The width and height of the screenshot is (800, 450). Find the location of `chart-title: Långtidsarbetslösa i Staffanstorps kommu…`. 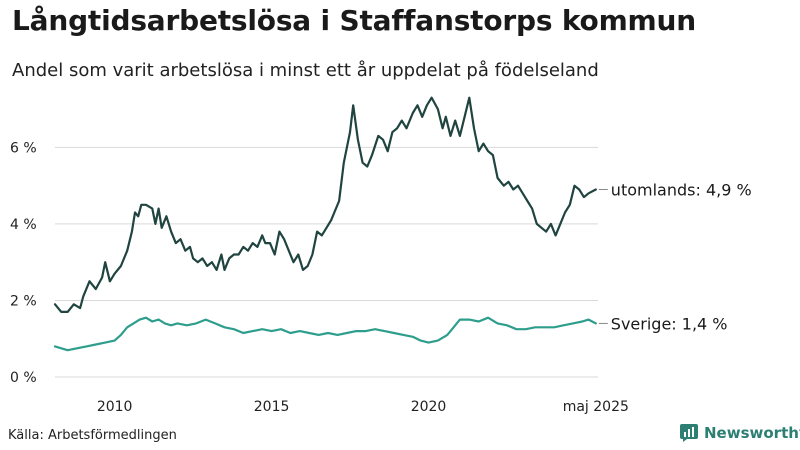

chart-title: Långtidsarbetslösa i Staffanstorps kommu… is located at coordinates (354, 20).